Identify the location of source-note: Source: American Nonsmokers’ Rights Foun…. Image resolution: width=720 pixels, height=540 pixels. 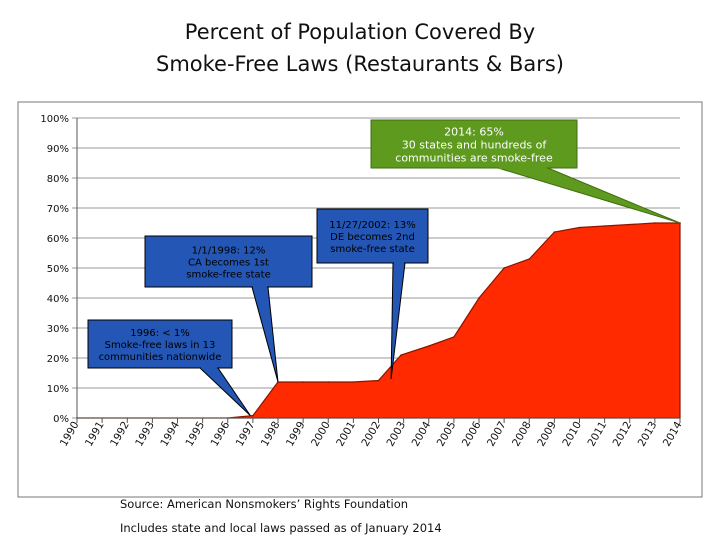
(264, 504).